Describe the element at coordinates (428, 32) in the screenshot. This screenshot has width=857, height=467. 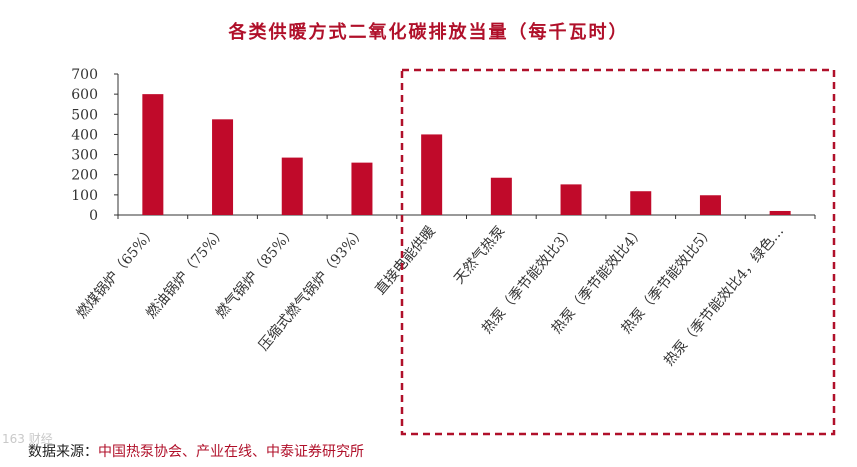
I see `chart-title: 各类供暖方式二氧化碳排放当量（每千瓦时）` at that location.